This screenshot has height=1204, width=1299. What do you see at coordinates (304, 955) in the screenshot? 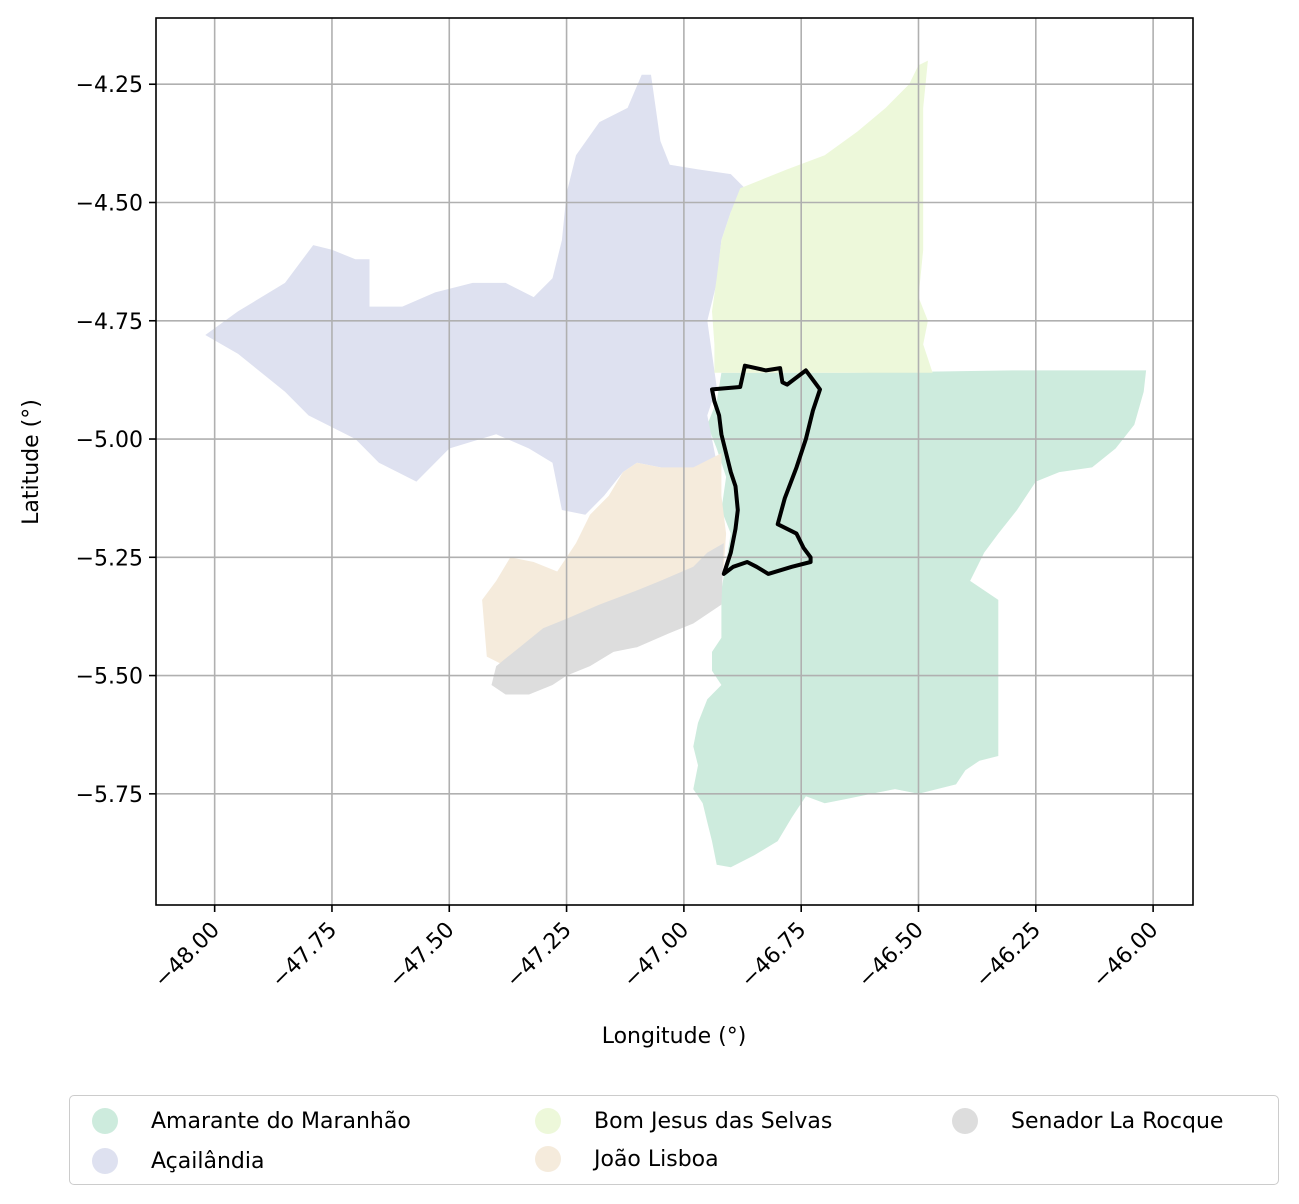
I see `x-tick-label: −47.75` at bounding box center [304, 955].